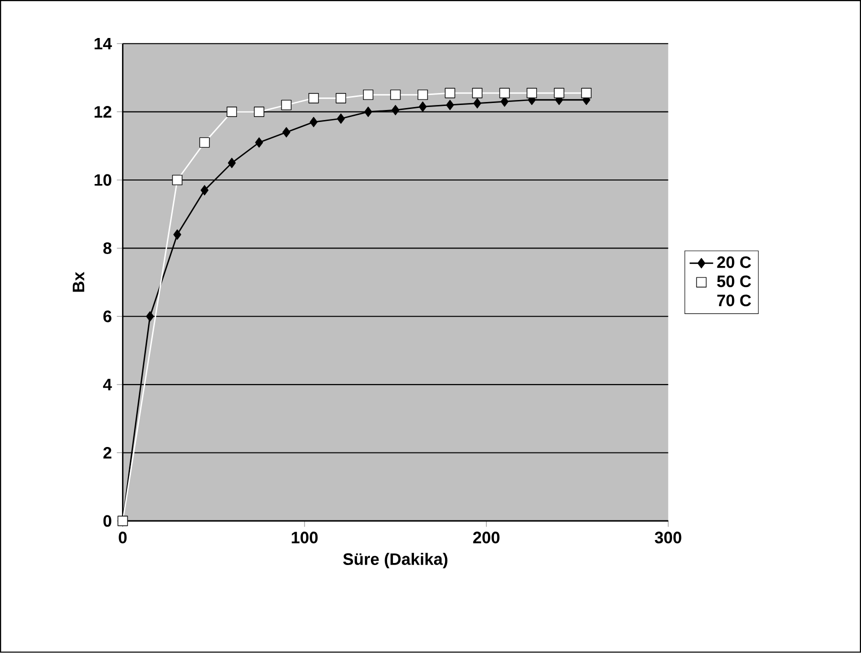  What do you see at coordinates (122, 538) in the screenshot?
I see `x-tick-label: 0` at bounding box center [122, 538].